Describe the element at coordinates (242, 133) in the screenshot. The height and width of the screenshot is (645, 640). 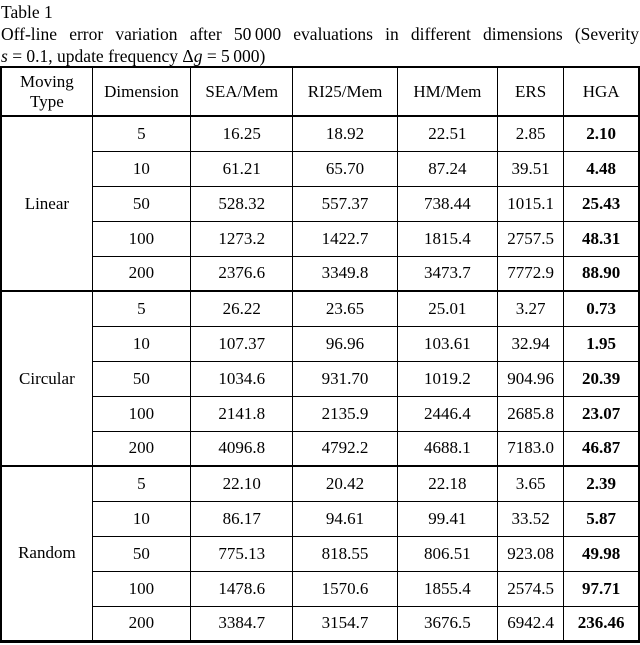
I see `sea-mem-cell: 16.25` at that location.